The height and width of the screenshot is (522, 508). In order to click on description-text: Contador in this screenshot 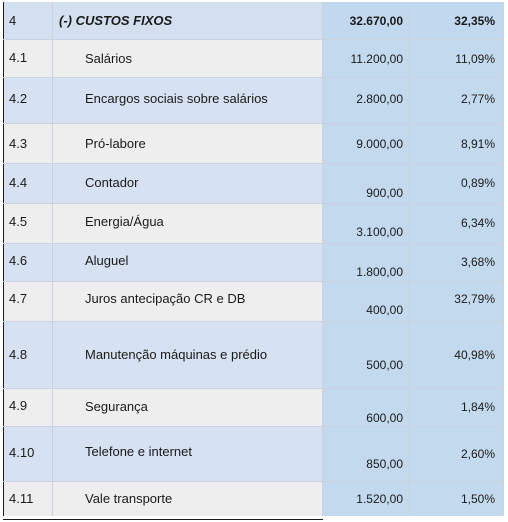, I will do `click(112, 182)`.